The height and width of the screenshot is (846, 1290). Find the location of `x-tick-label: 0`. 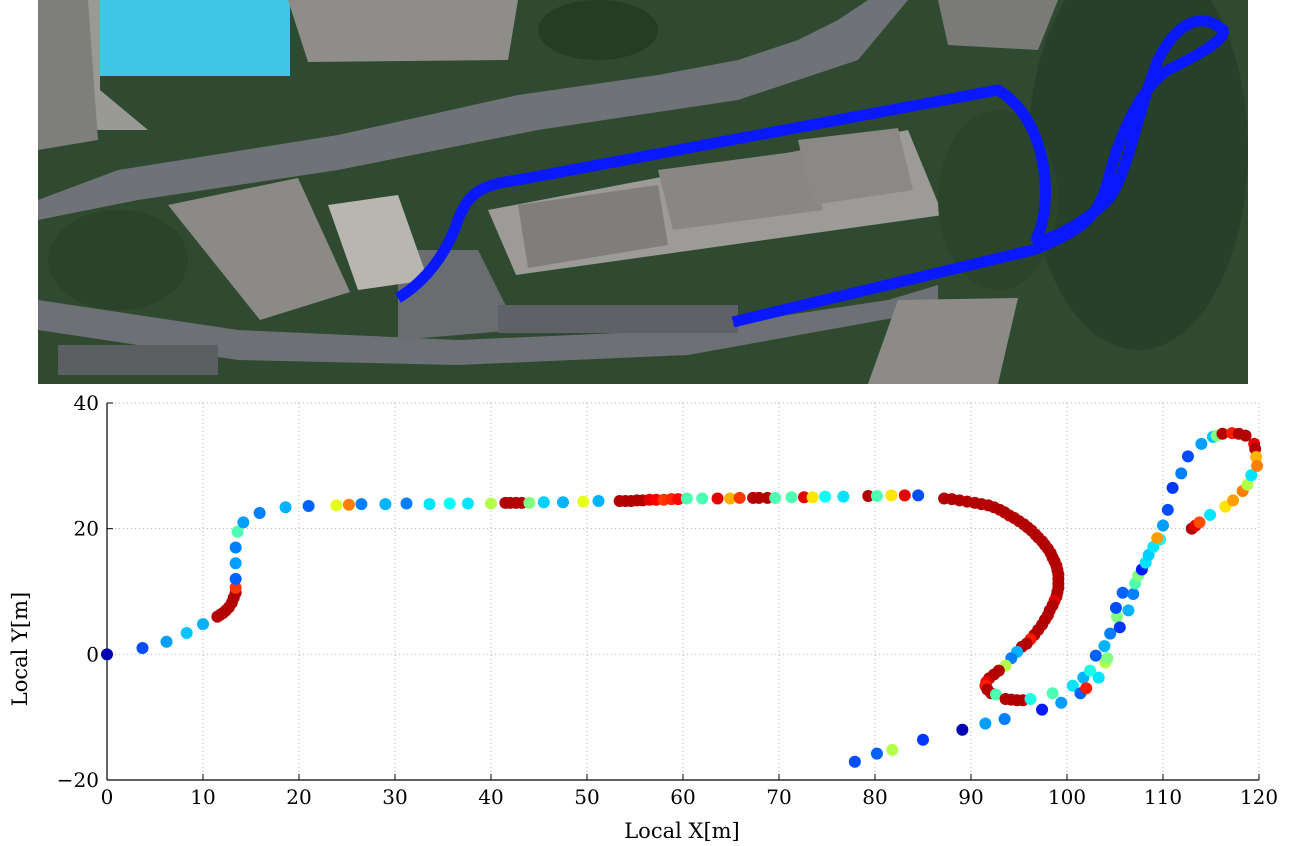

x-tick-label: 0 is located at coordinates (107, 797).